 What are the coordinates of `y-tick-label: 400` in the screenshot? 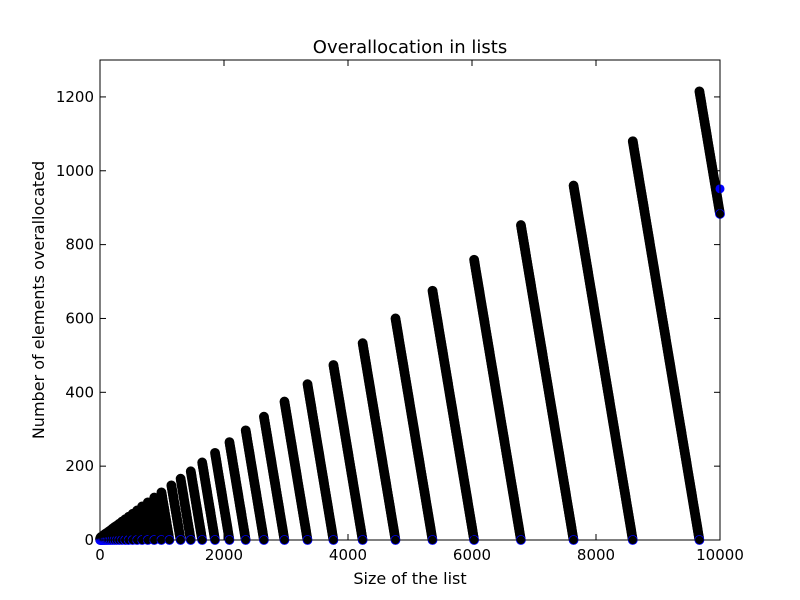 It's located at (79, 392).